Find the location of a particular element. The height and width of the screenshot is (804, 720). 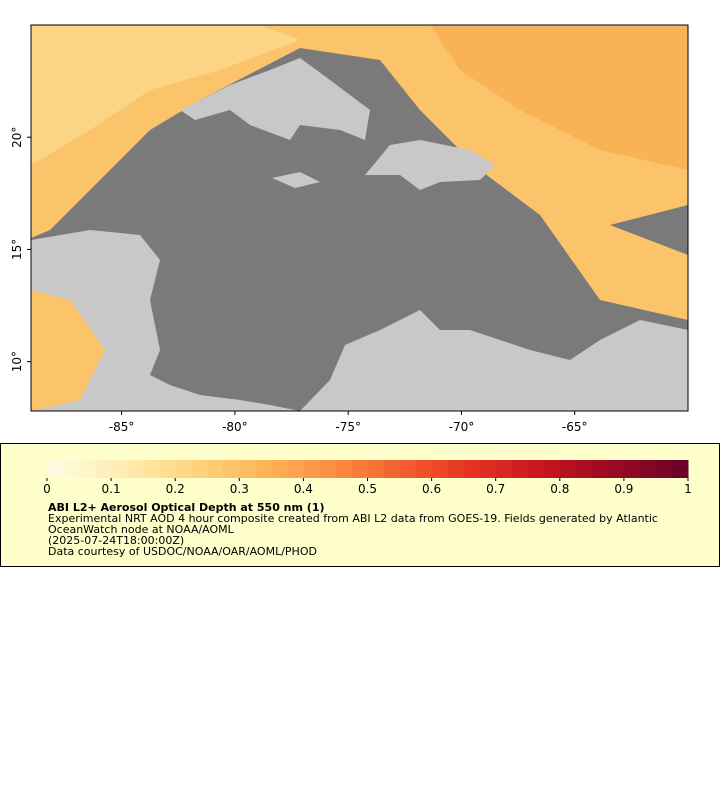

colorbar-tick-label: 0 is located at coordinates (47, 489).